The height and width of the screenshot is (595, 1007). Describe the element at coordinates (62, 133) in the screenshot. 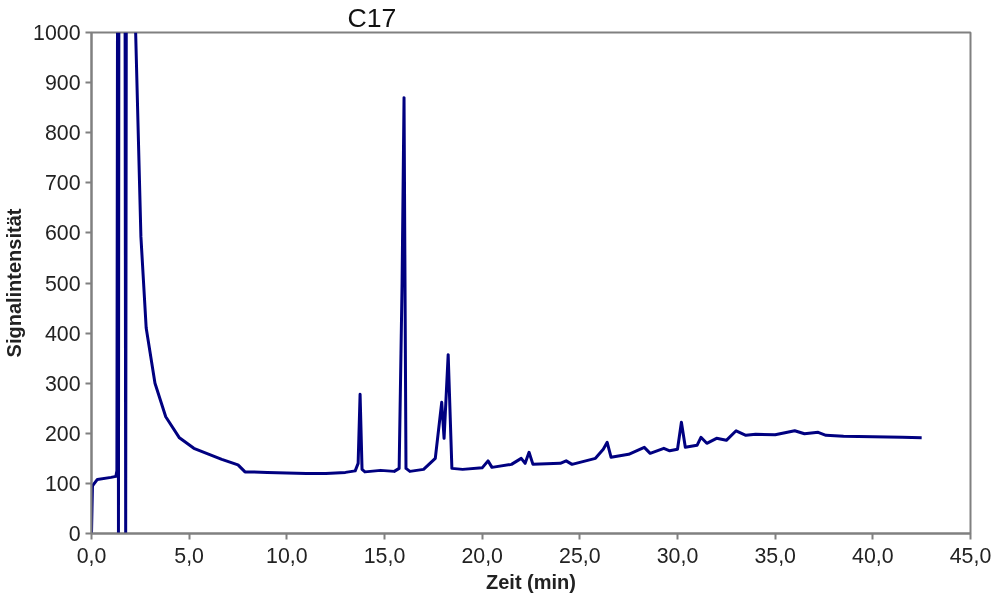

I see `y-tick-label: 800` at that location.